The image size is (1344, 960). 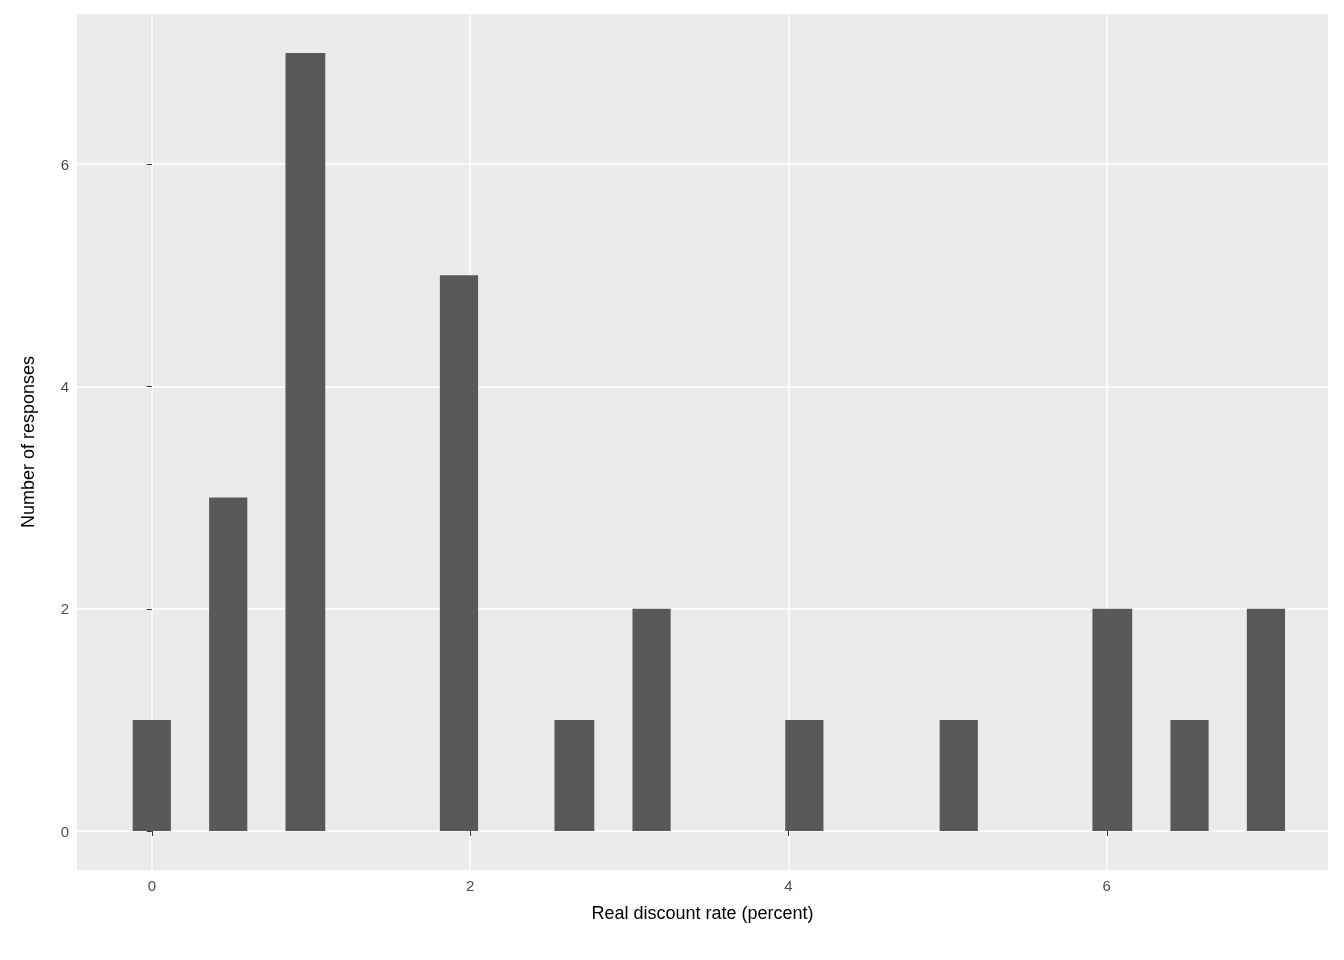 I want to click on y-tick-label: 2, so click(x=64, y=609).